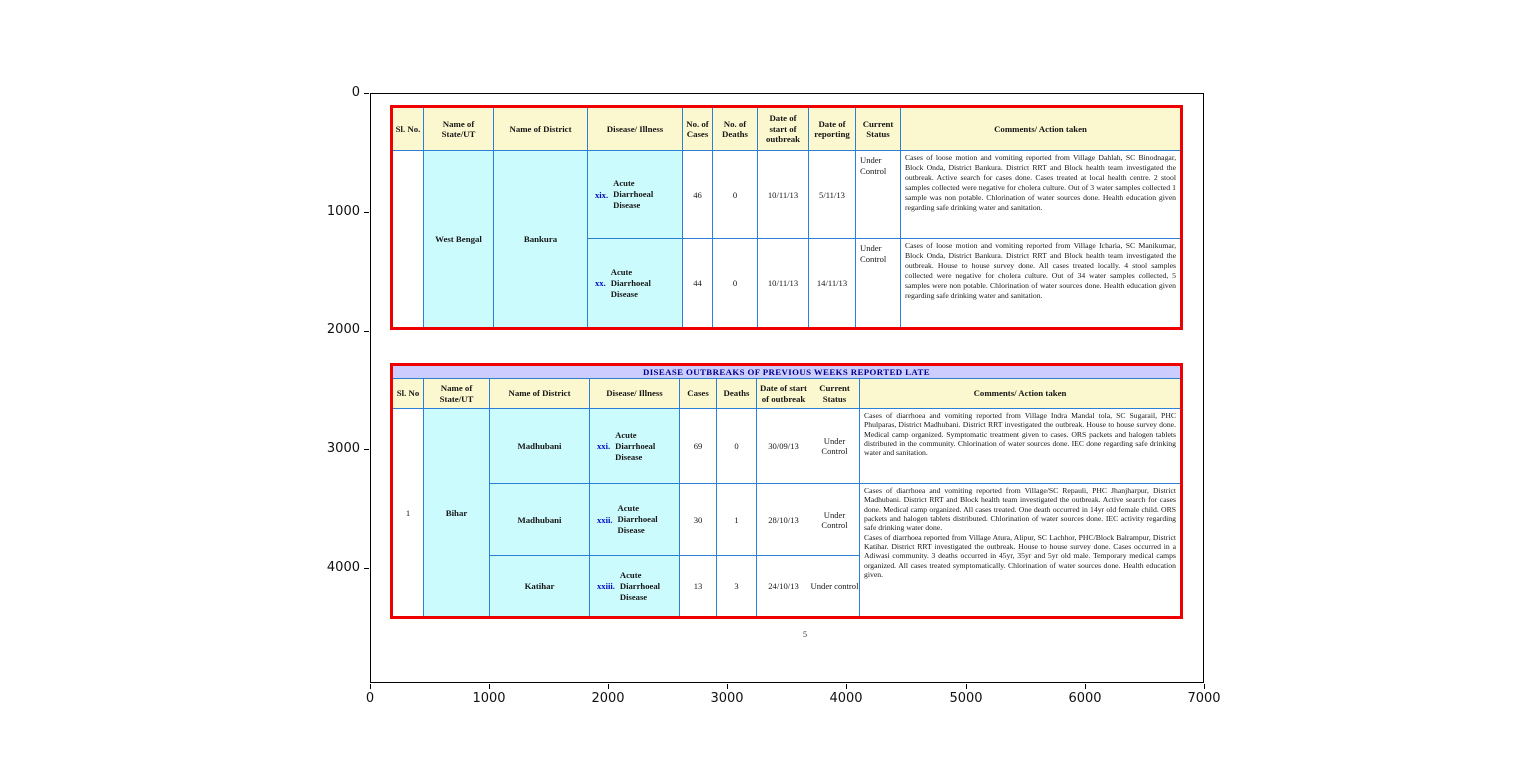  What do you see at coordinates (540, 520) in the screenshot?
I see `t2-row2-district: Madhubani` at bounding box center [540, 520].